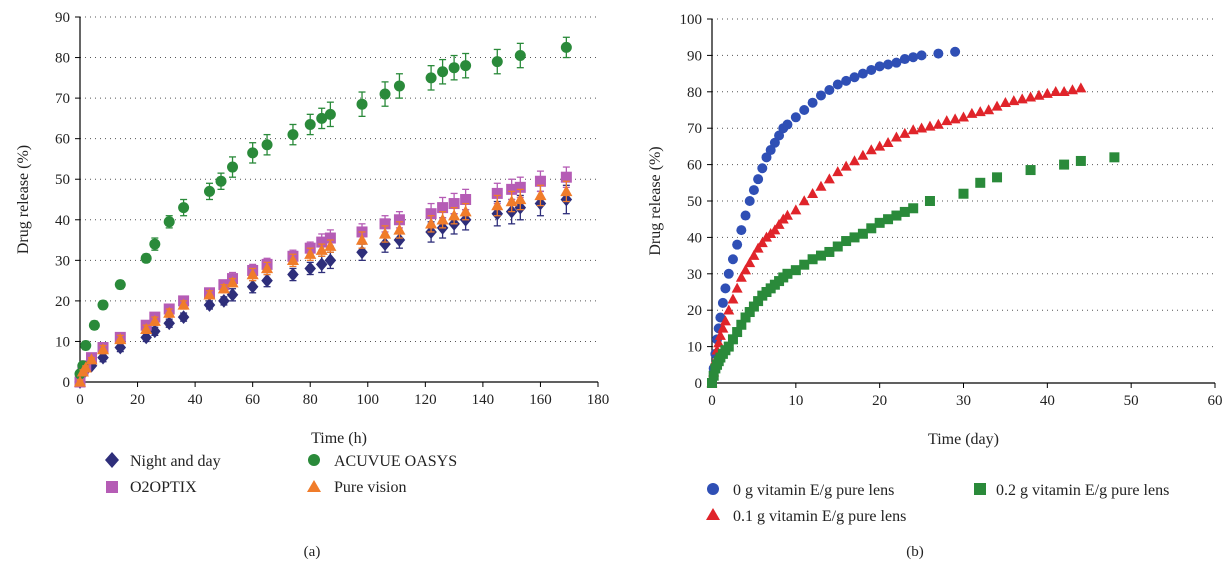 The height and width of the screenshot is (564, 1226). I want to click on legend-item-0-2g-vitamin-e: 0.2 g vitamin E/g pure lens, so click(1071, 490).